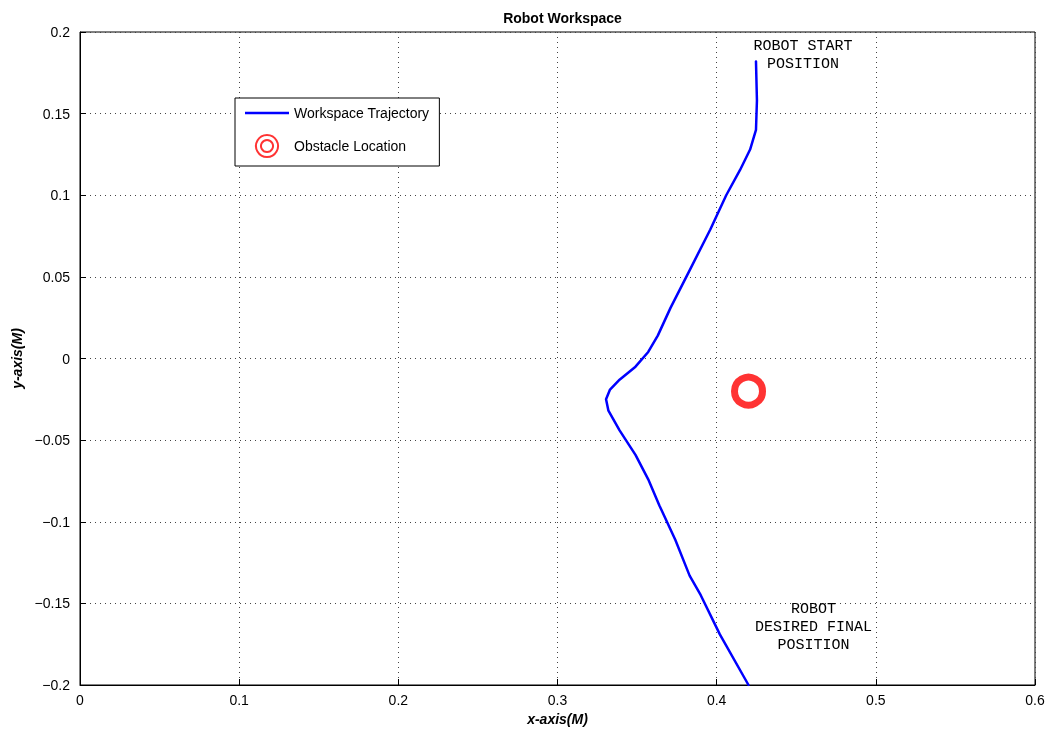  Describe the element at coordinates (716, 700) in the screenshot. I see `x-tick-label: 0.4` at that location.